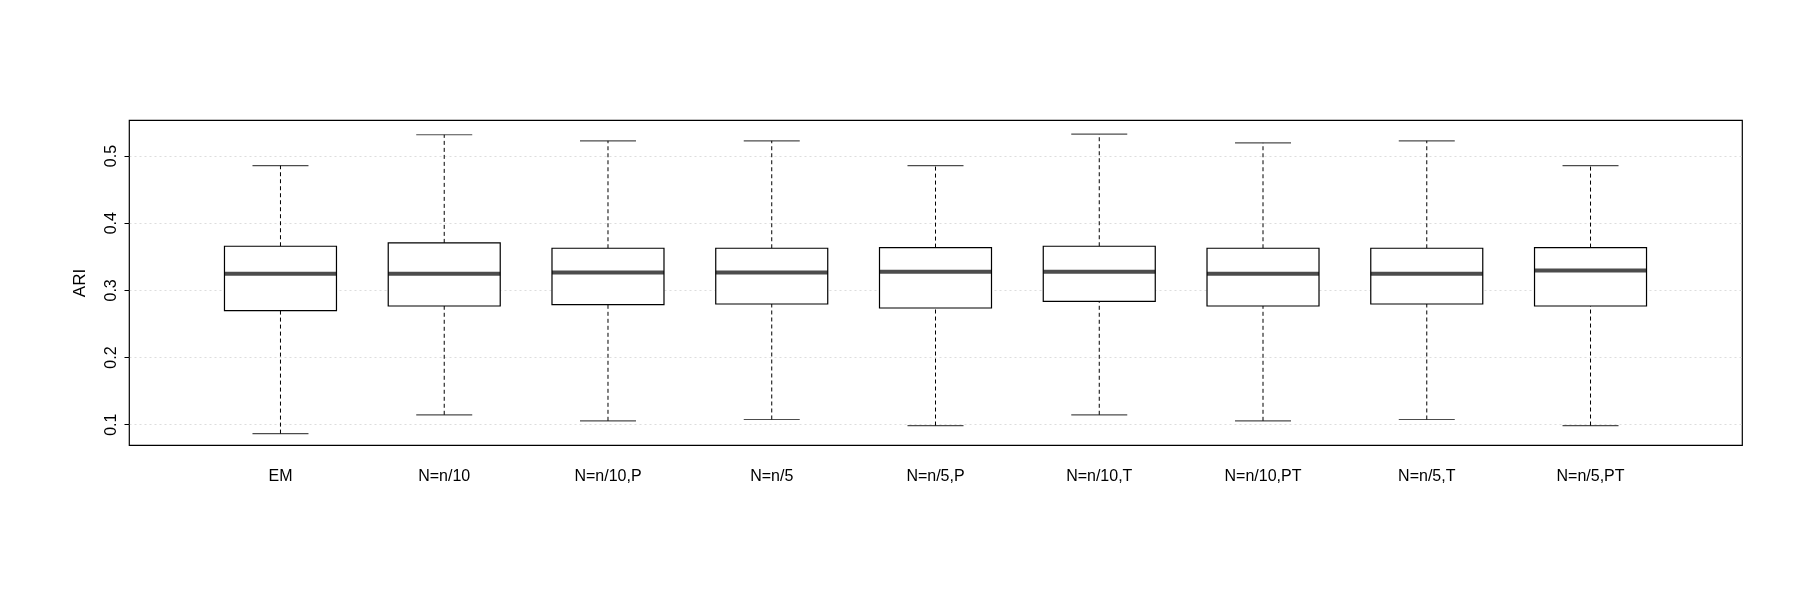  What do you see at coordinates (1099, 475) in the screenshot?
I see `x-tick-label: N=n/10,T` at bounding box center [1099, 475].